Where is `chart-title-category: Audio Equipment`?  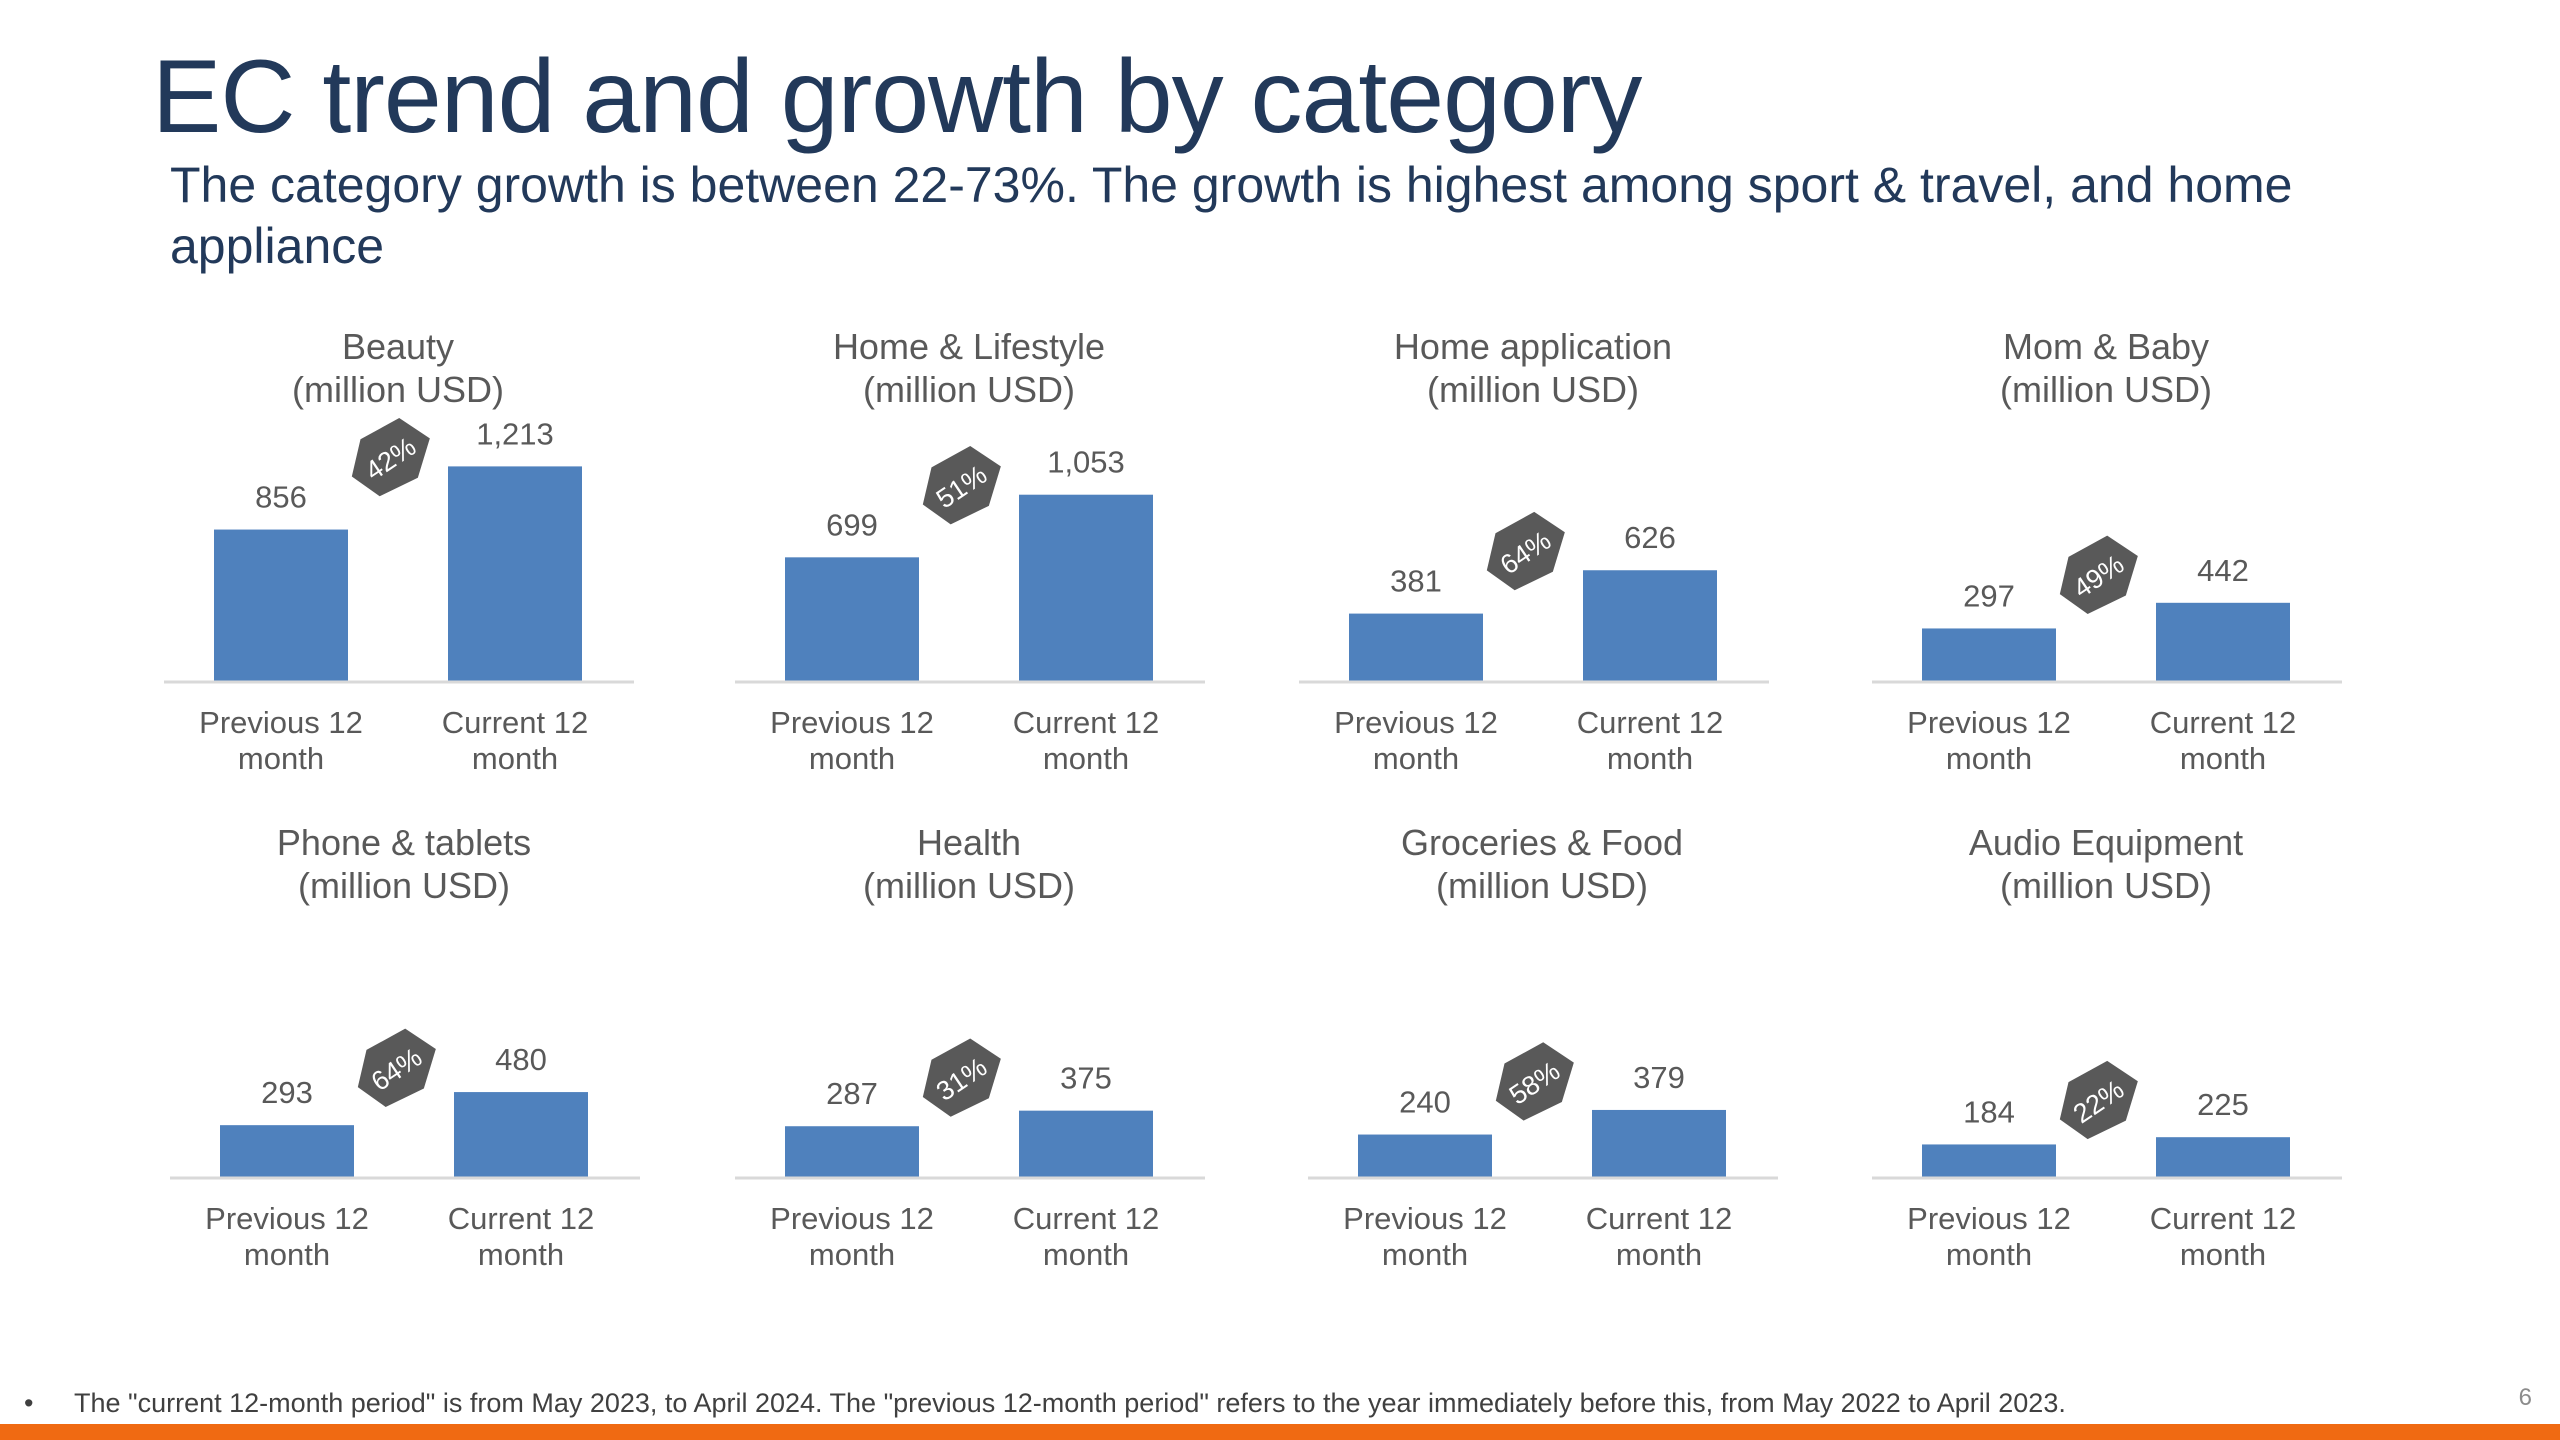 chart-title-category: Audio Equipment is located at coordinates (2106, 842).